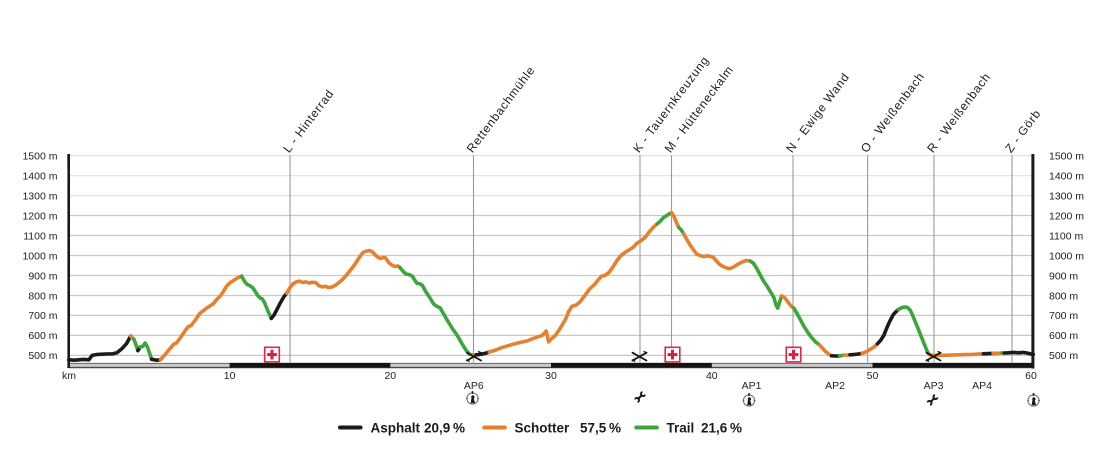 The image size is (1118, 469). I want to click on svg-text: Asphalt, so click(396, 428).